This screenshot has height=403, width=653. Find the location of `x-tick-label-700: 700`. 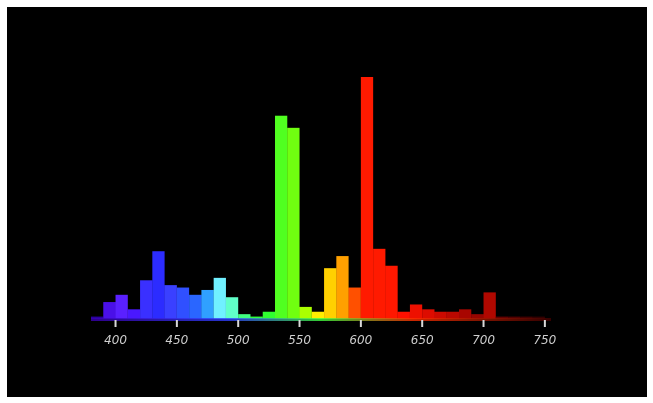

x-tick-label-700: 700 is located at coordinates (483, 340).